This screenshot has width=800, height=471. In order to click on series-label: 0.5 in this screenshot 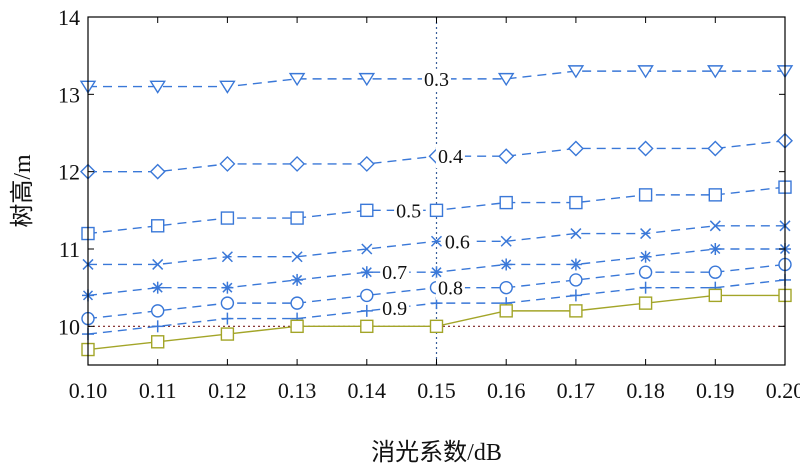, I will do `click(408, 211)`.